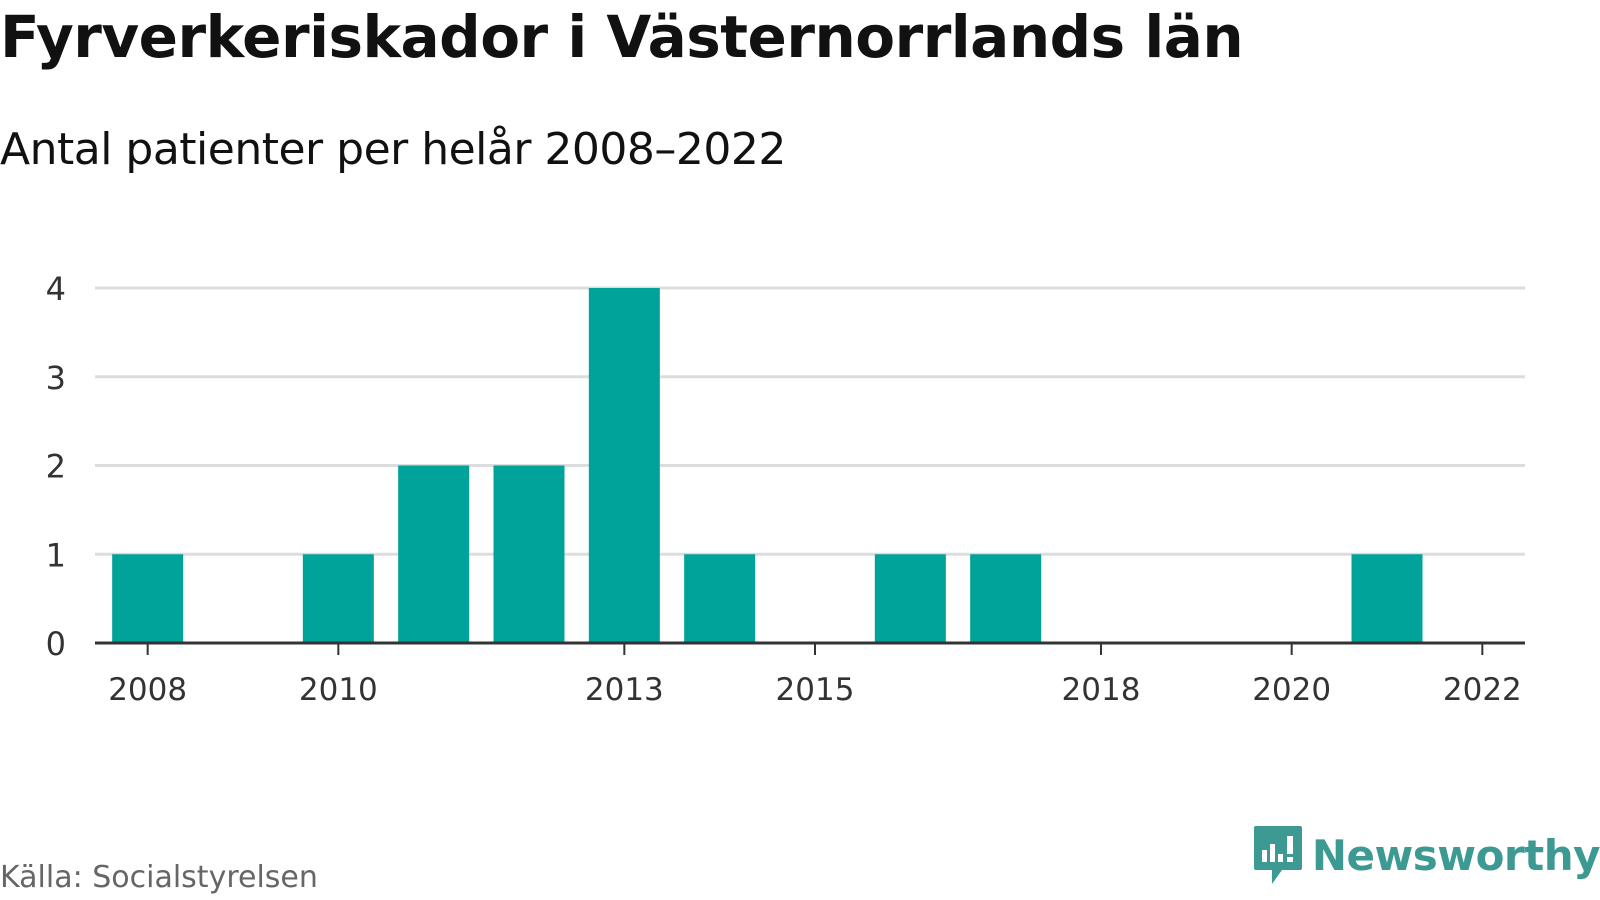 The width and height of the screenshot is (1600, 900). I want to click on bar-2014, so click(720, 598).